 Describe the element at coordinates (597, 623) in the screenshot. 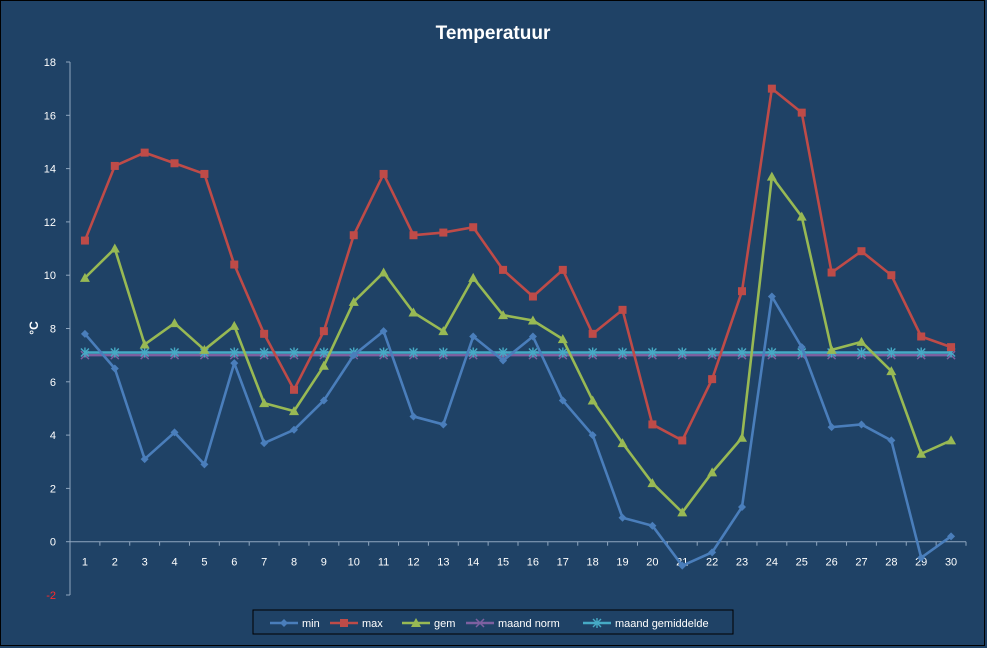

I see `legend-marker-maand-gemiddelde` at that location.